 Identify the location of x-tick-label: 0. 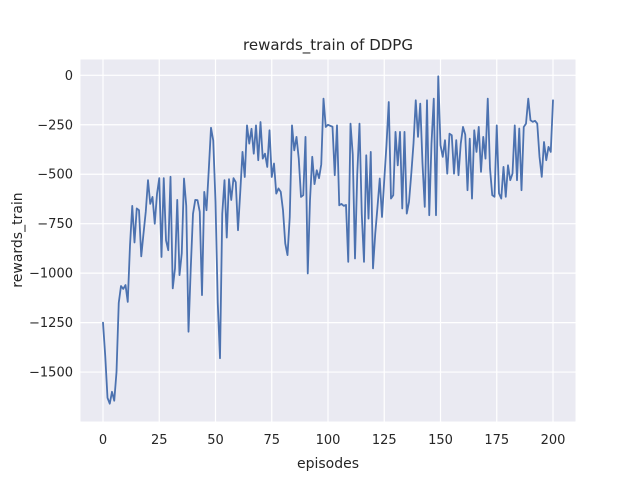
(103, 440).